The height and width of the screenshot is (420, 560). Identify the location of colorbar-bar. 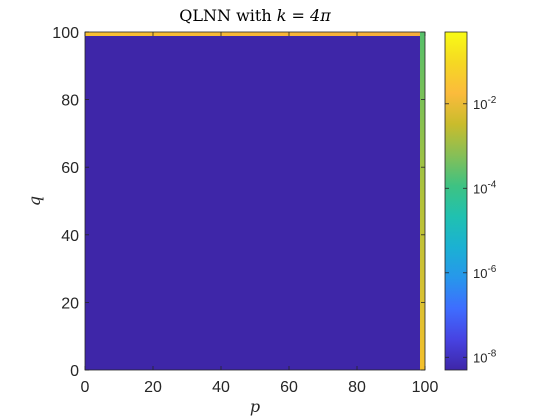
(456, 201).